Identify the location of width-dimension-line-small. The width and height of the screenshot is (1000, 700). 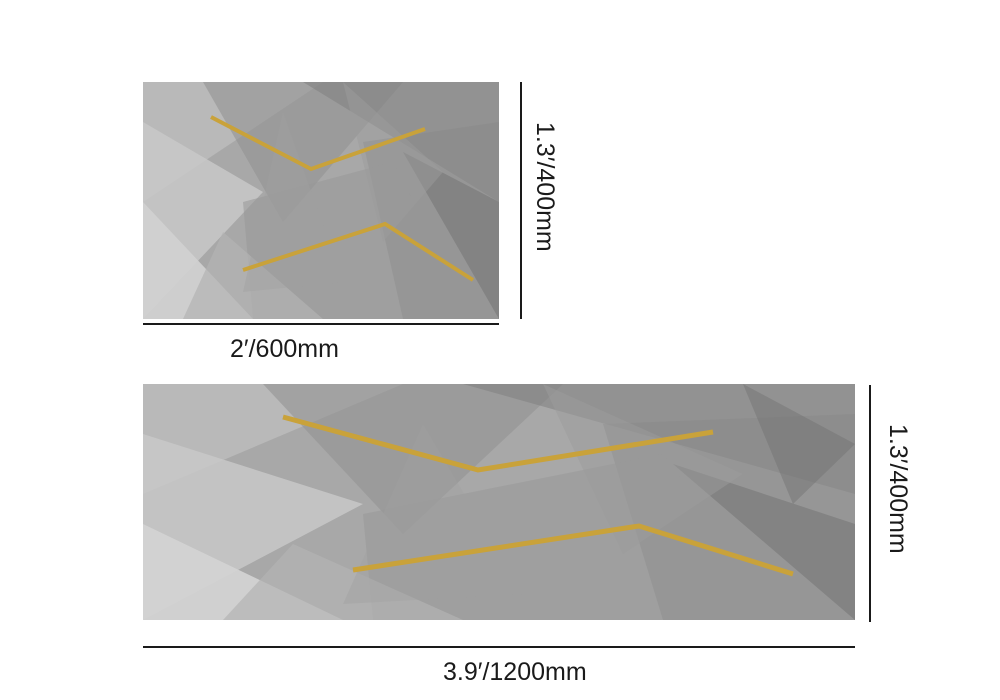
(321, 324).